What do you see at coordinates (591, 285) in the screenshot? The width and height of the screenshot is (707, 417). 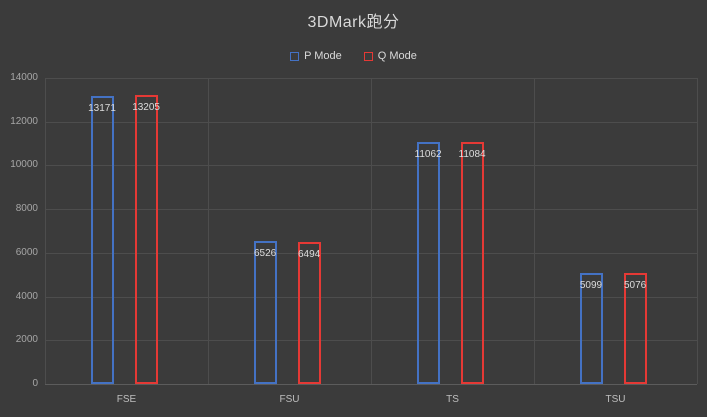 I see `bar-value-label: 5099` at bounding box center [591, 285].